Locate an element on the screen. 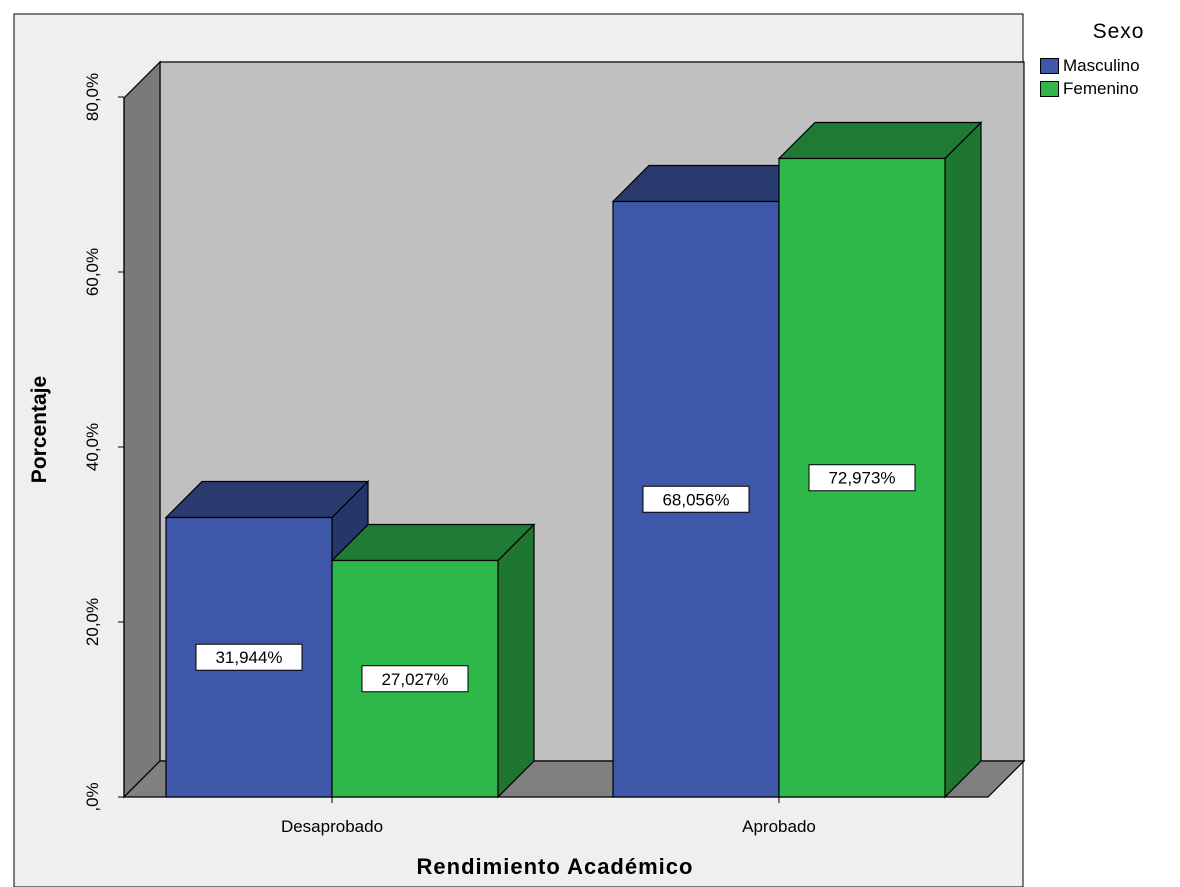 The image size is (1180, 887). x-tick-label: Desaprobado is located at coordinates (332, 826).